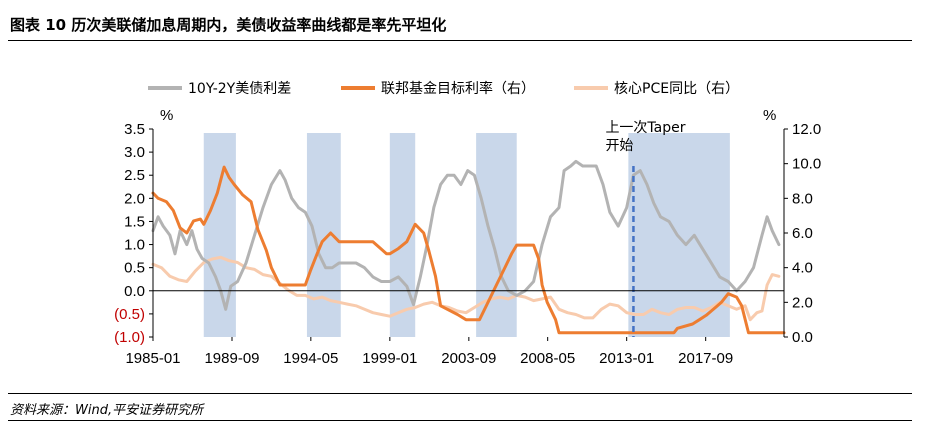 This screenshot has width=932, height=435. I want to click on x-tick-label: 2013-01, so click(626, 358).